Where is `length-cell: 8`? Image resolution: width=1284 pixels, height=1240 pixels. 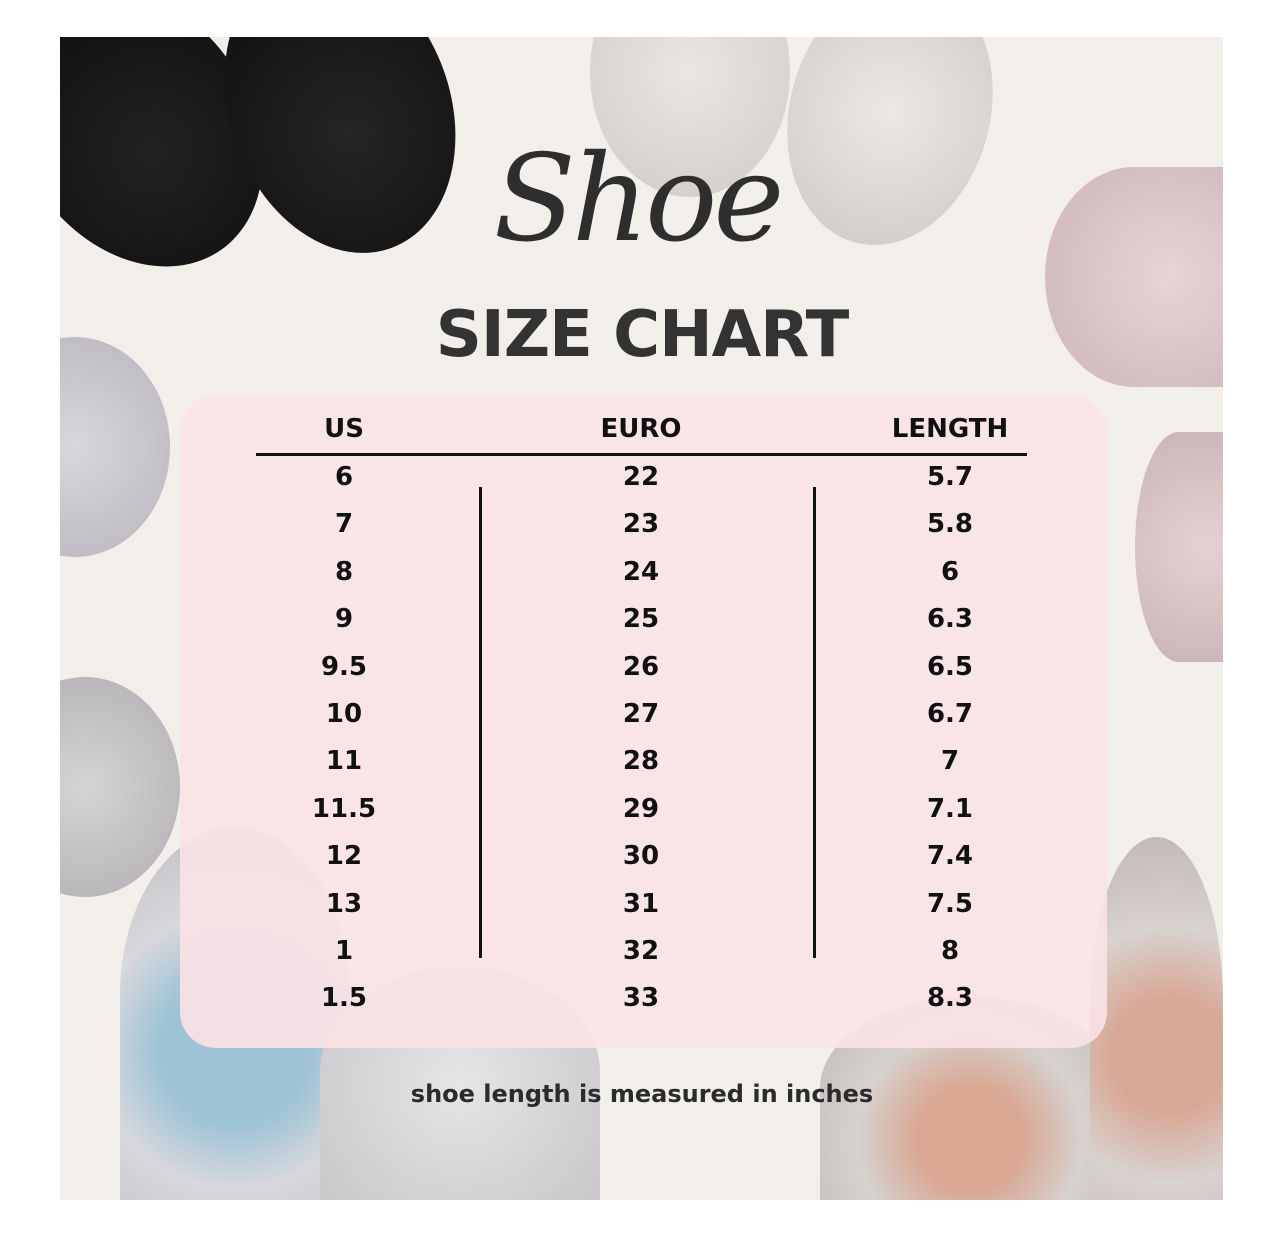
length-cell: 8 is located at coordinates (950, 951).